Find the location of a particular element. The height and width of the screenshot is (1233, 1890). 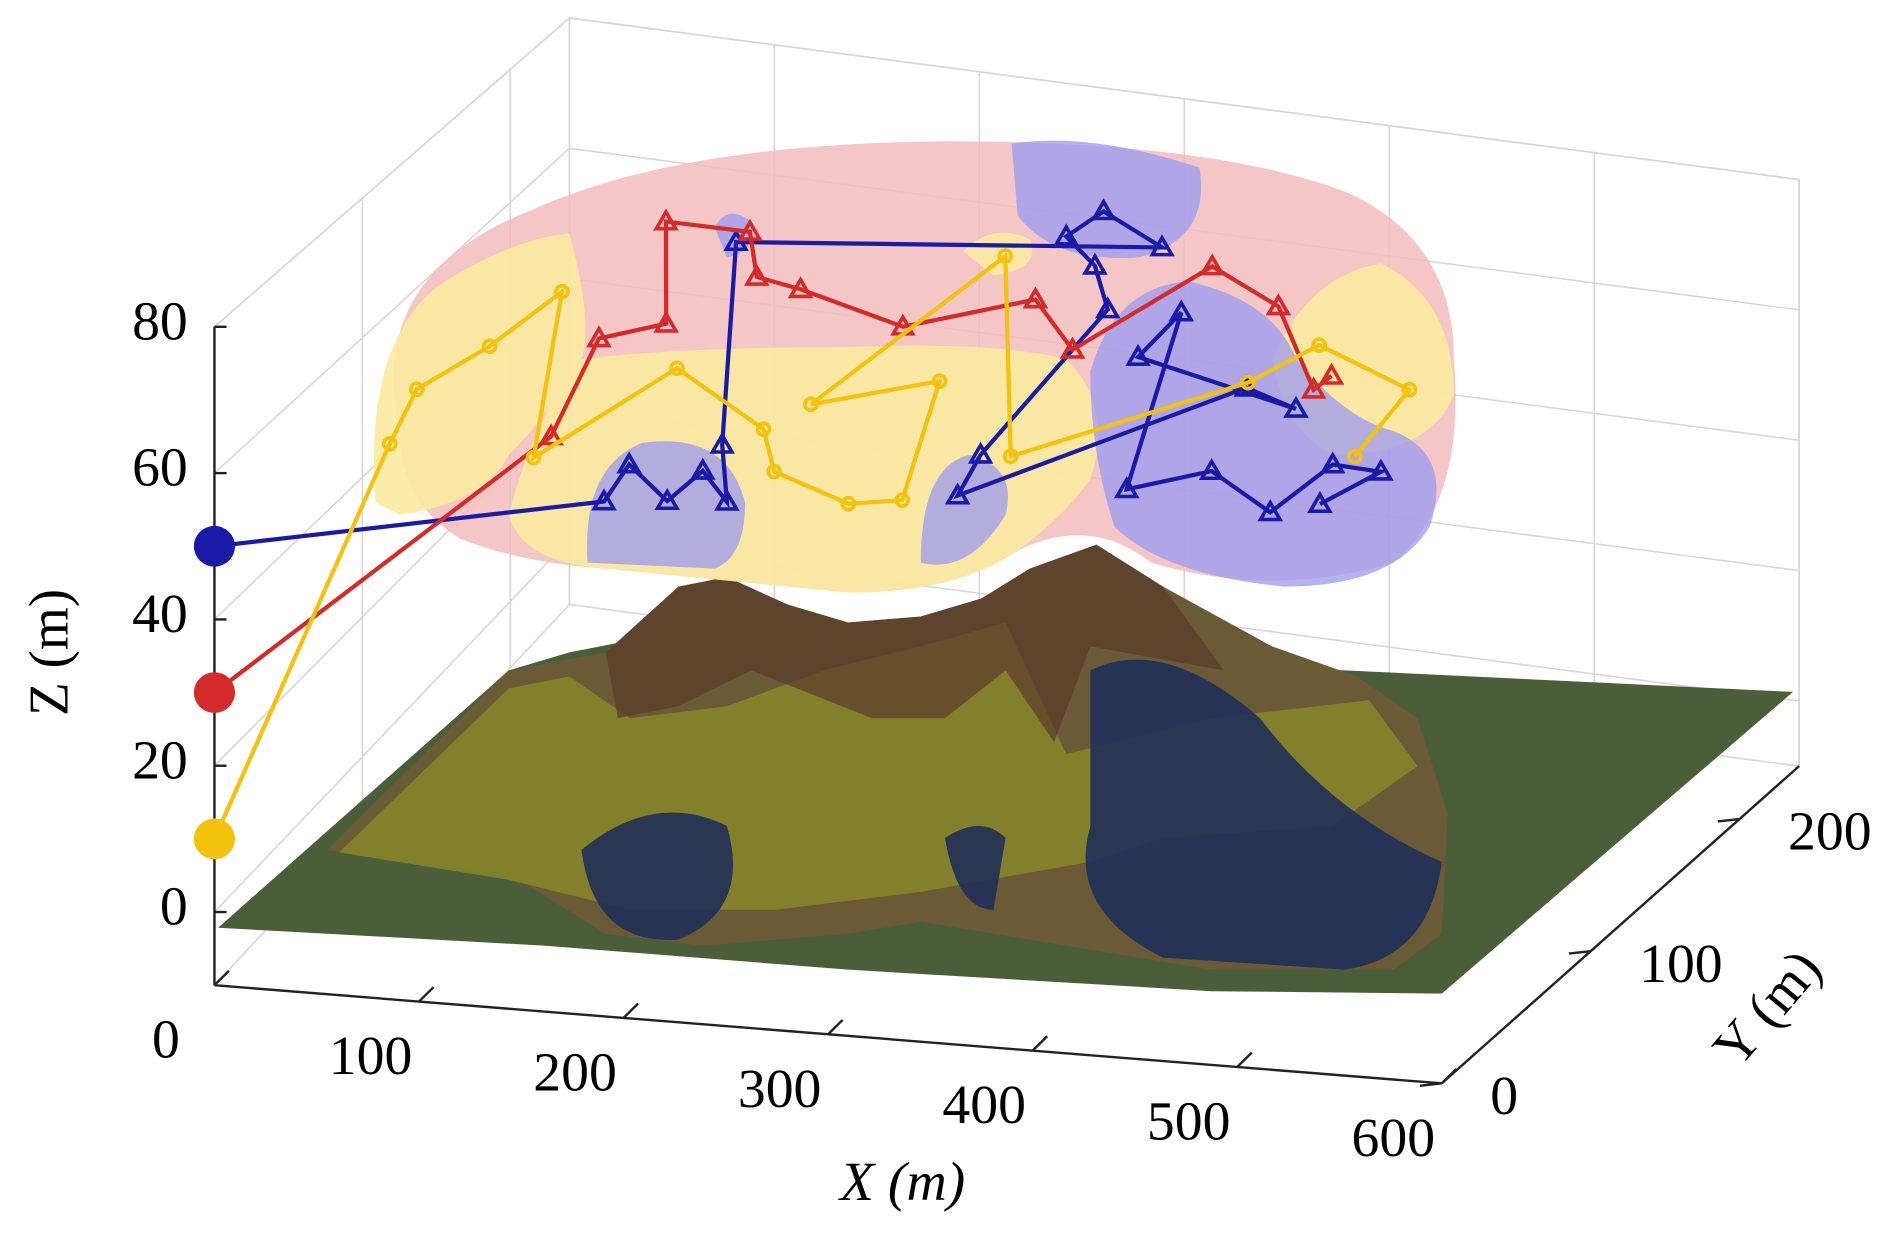

terrain-zone is located at coordinates (1011, 814).